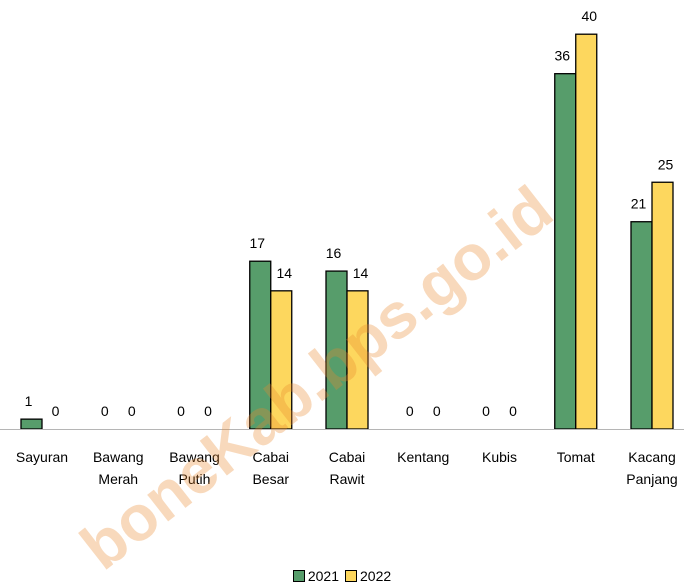 The image size is (684, 588). What do you see at coordinates (437, 411) in the screenshot?
I see `value-label-2022-5: 0` at bounding box center [437, 411].